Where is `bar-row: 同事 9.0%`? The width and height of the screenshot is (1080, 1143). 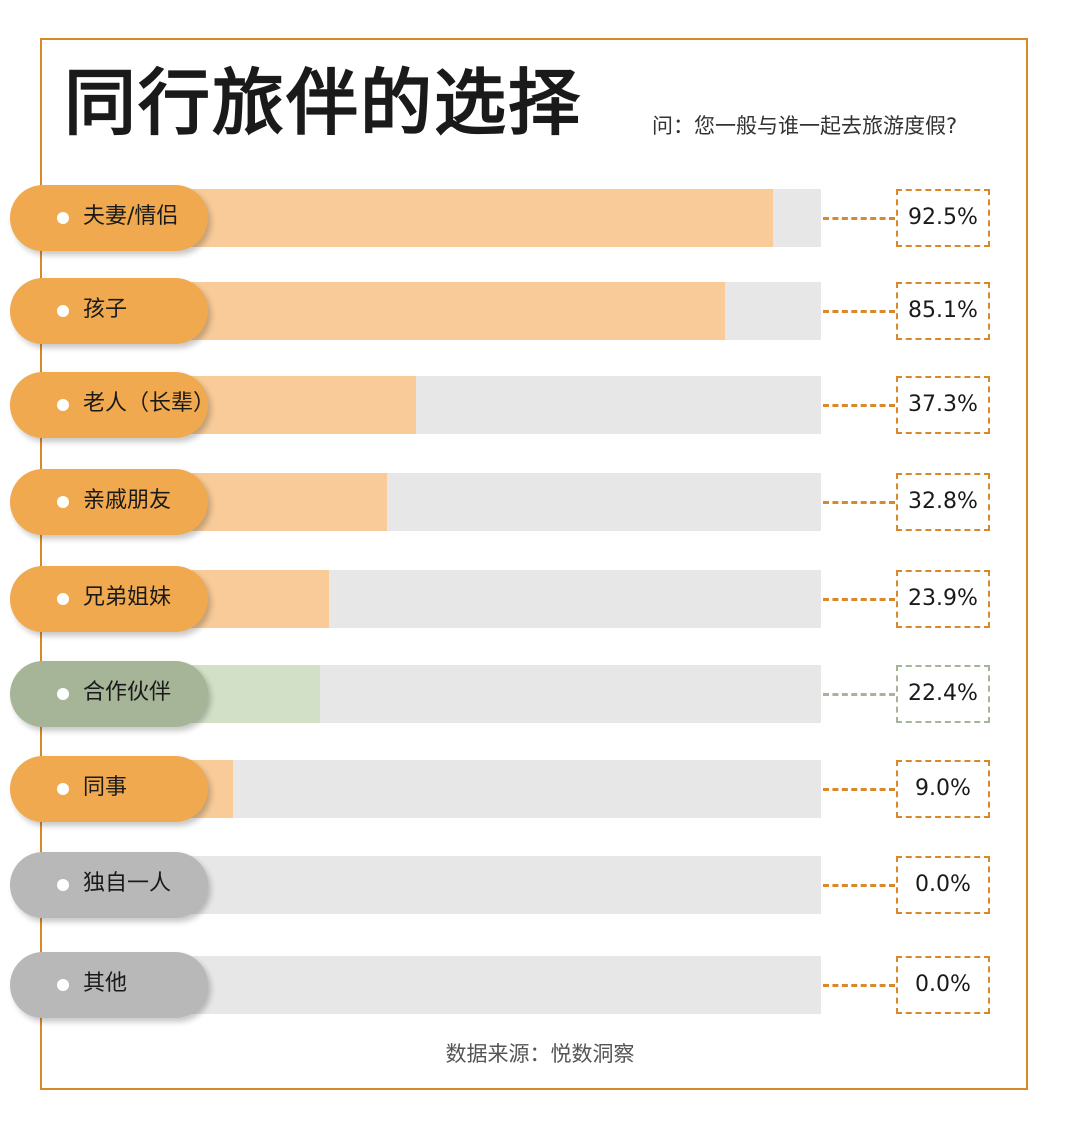
bar-row: 同事 9.0% is located at coordinates (540, 789).